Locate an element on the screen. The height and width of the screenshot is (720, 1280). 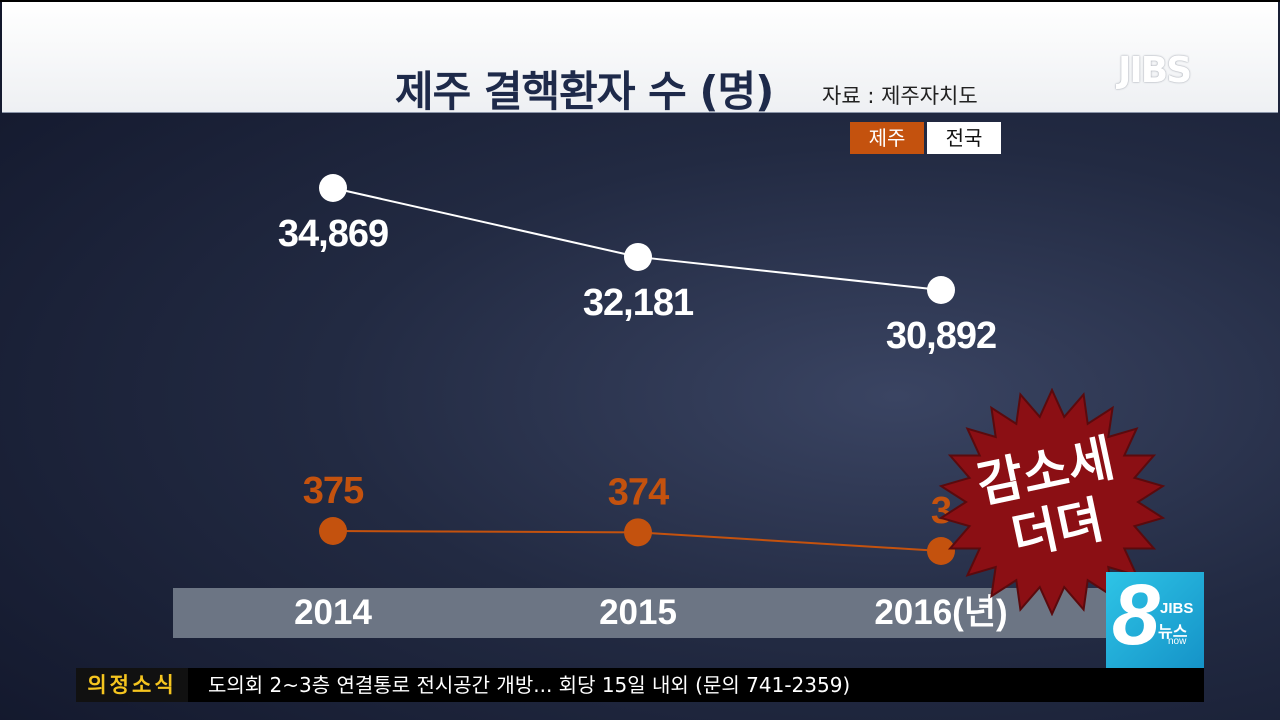
data-label-nation: 30,892 is located at coordinates (941, 336).